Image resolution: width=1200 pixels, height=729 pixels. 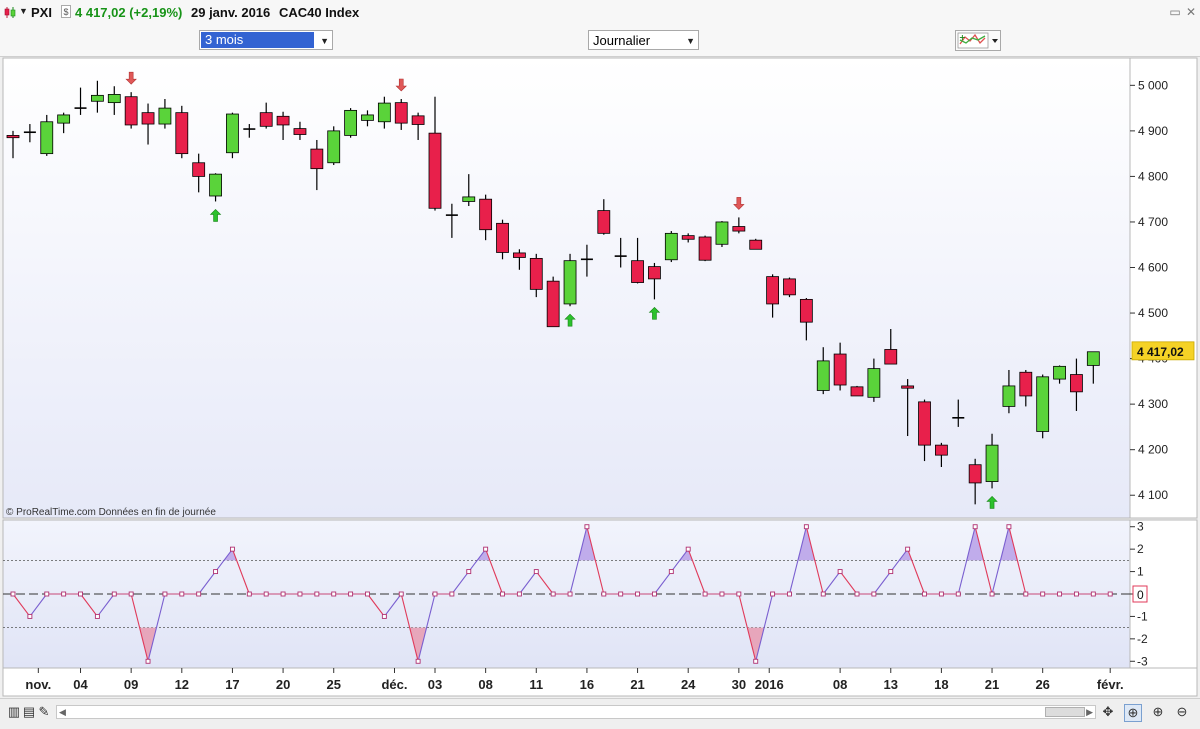 I want to click on scrollbar-thumb, so click(x=1065, y=712).